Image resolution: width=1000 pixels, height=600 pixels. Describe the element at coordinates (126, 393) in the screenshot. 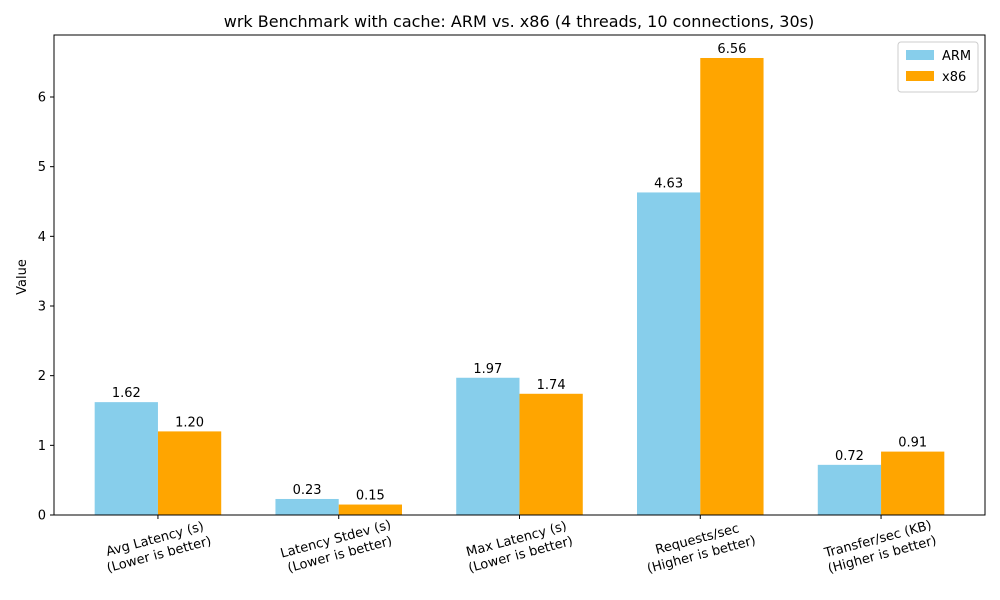

I see `bar-value-label: 1.62` at that location.